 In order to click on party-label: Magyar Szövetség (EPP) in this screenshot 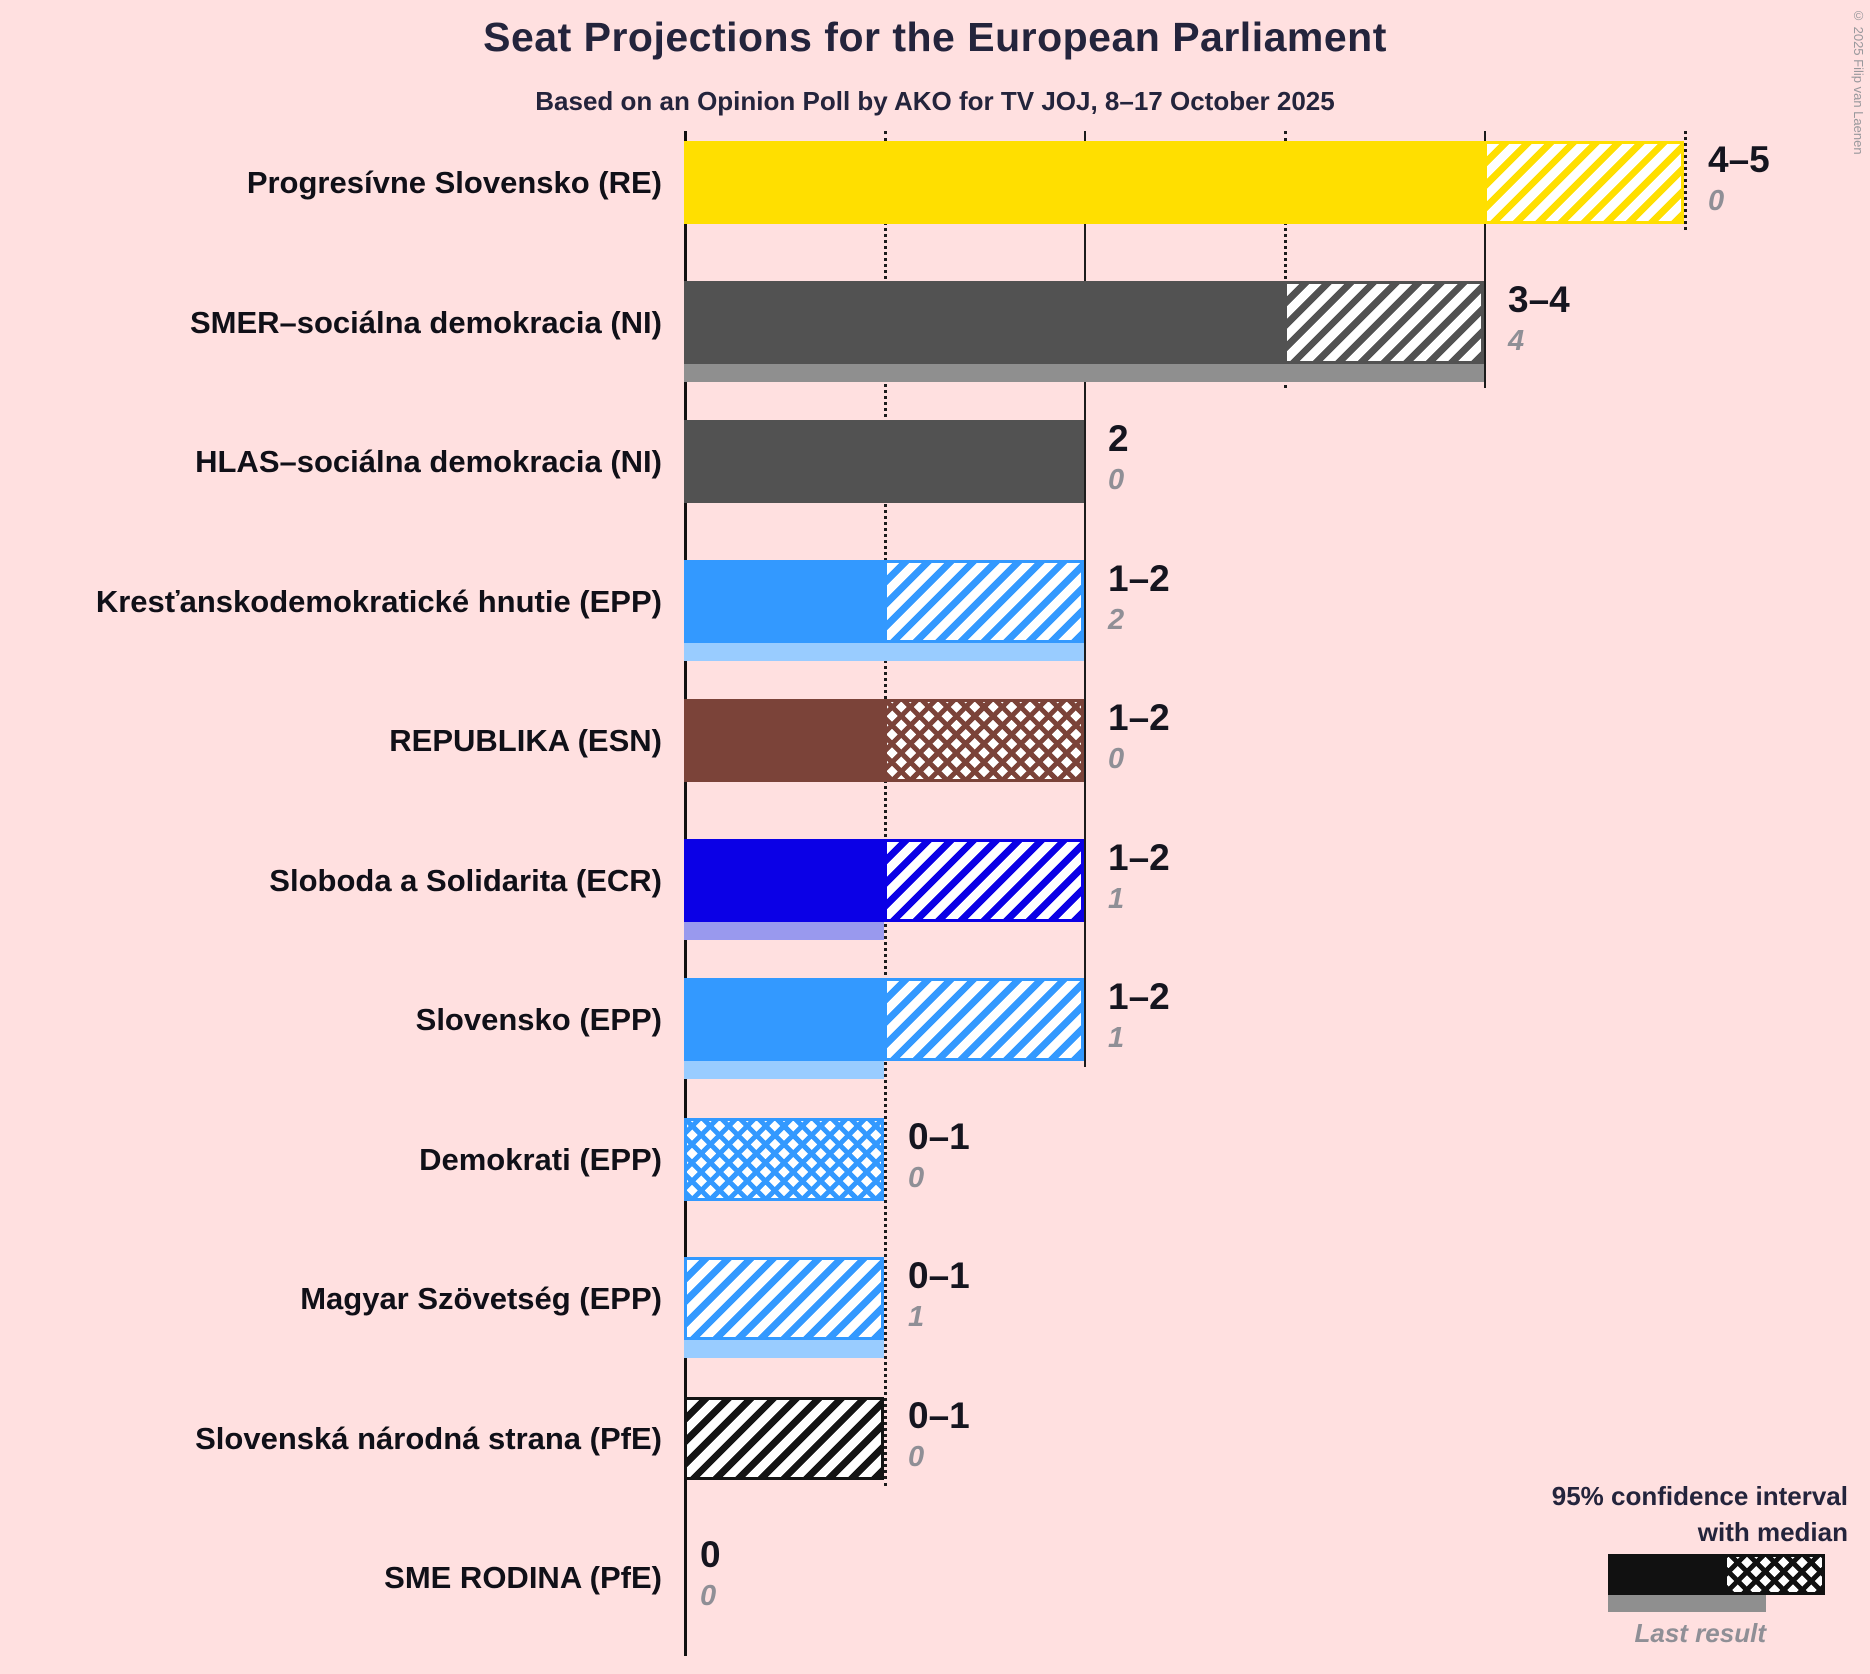, I will do `click(481, 1298)`.